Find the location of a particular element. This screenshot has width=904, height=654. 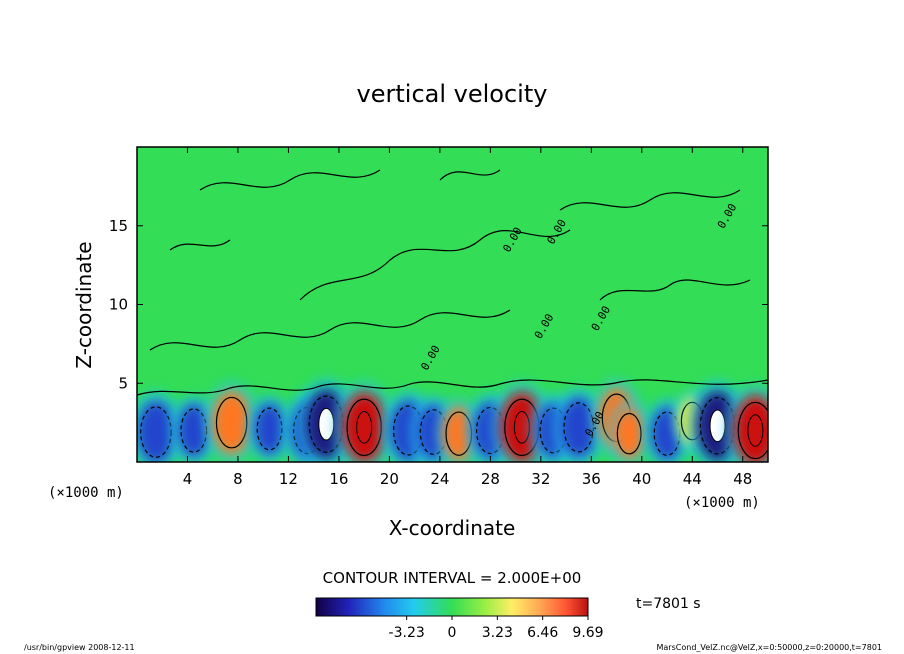

contour-labels: 0.00 0.000.000.000.000.000.00 is located at coordinates (578, 319).